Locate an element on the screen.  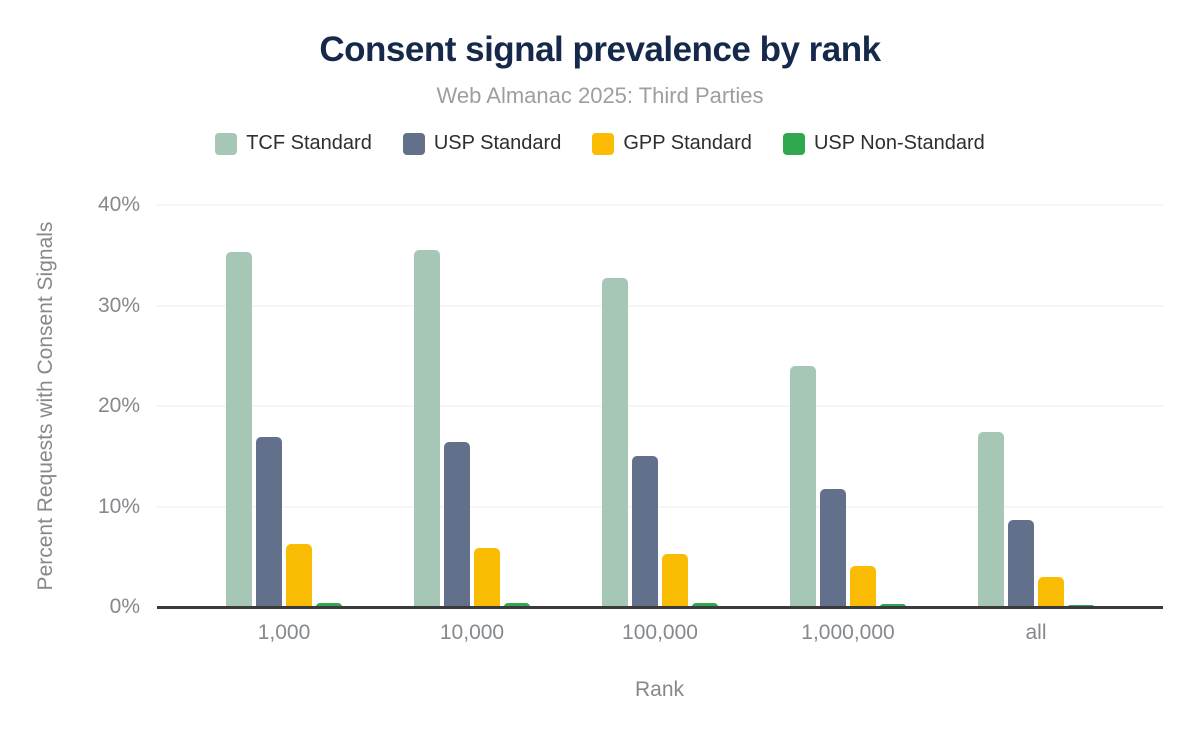
bar-tcf-standard-all is located at coordinates (991, 519).